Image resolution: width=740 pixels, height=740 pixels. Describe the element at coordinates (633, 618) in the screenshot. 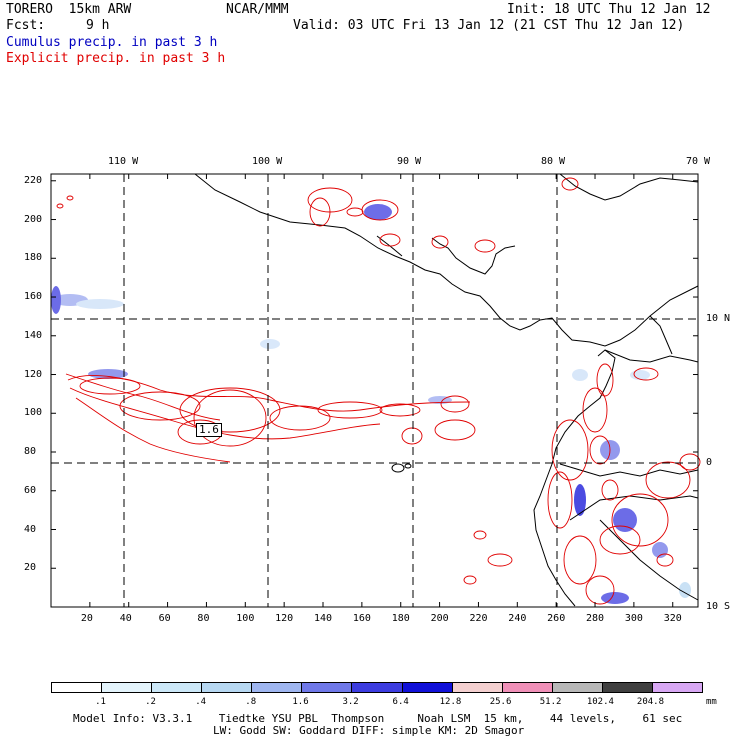

I see `x-tick-label: 300` at that location.